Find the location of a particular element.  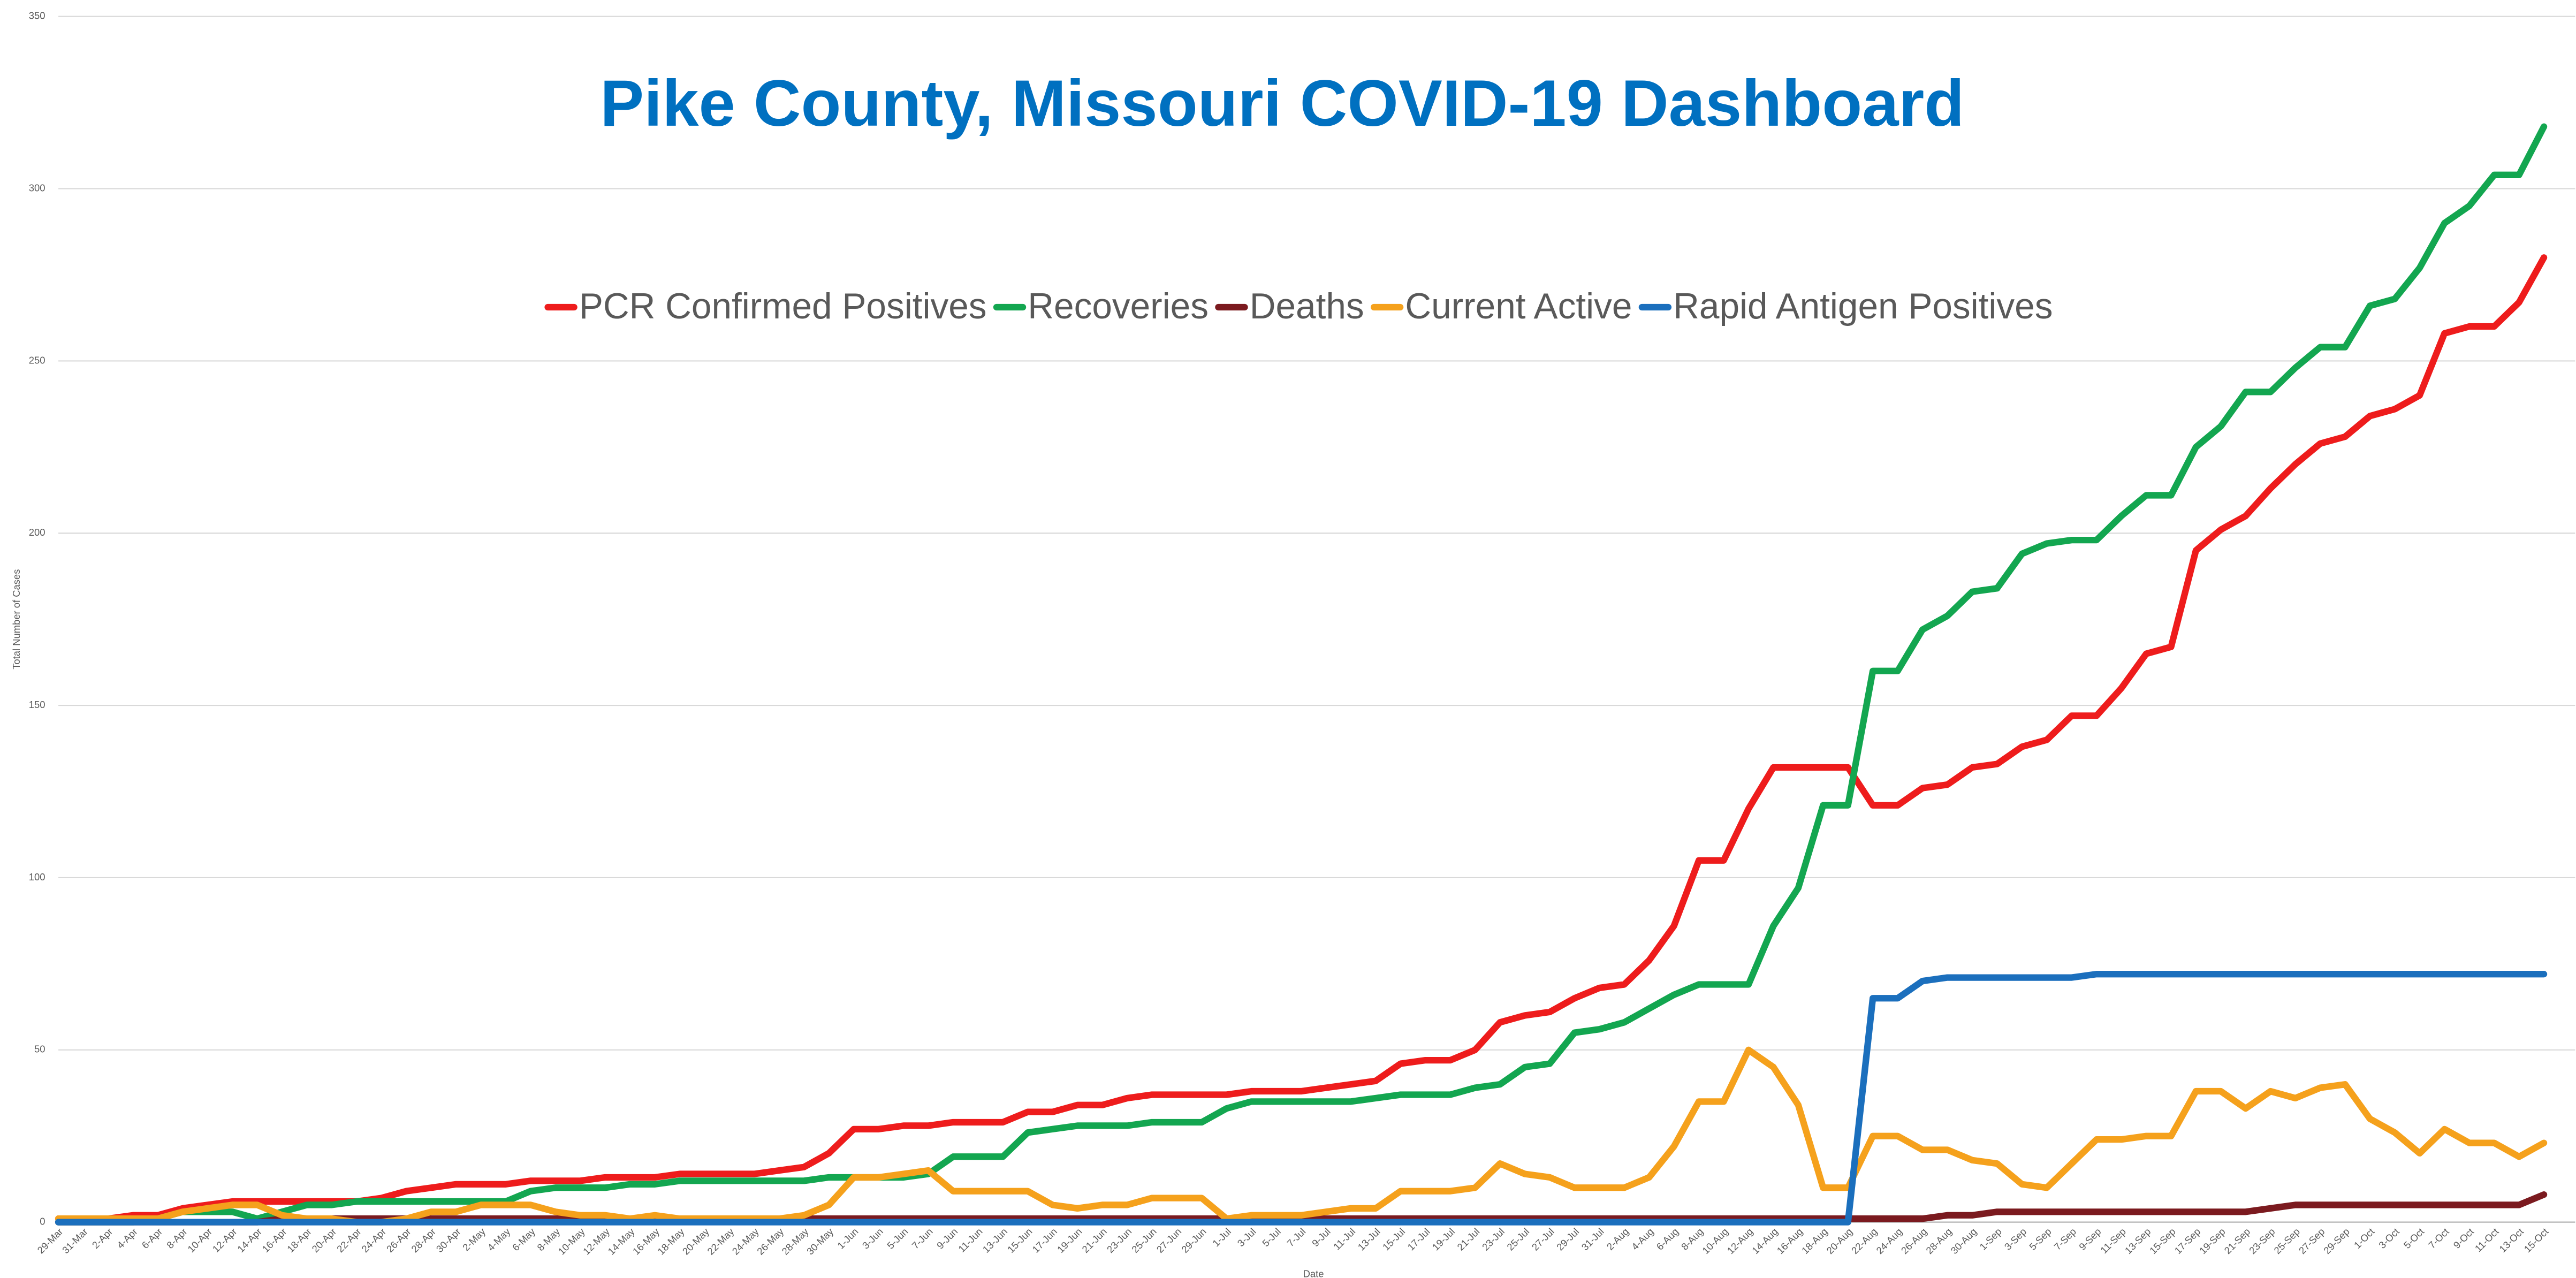

x-tick-label: 7-Oct is located at coordinates (2438, 1239).